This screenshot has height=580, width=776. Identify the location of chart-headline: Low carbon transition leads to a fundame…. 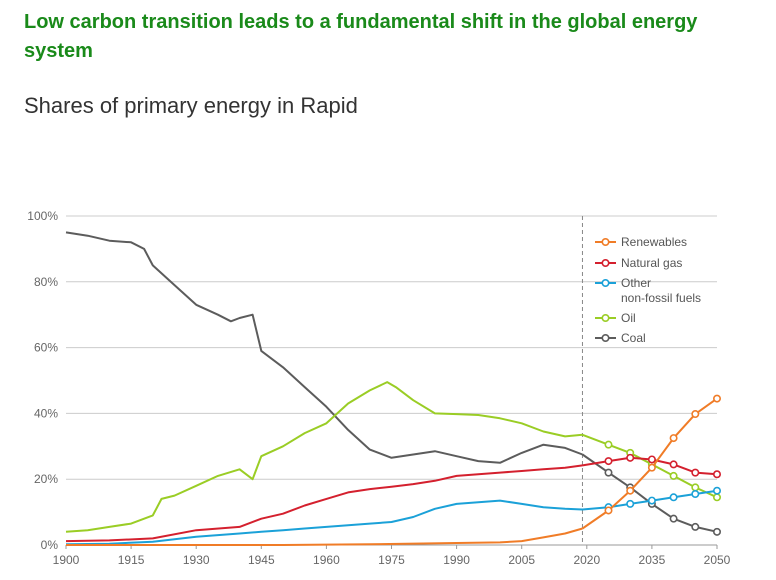
(361, 36).